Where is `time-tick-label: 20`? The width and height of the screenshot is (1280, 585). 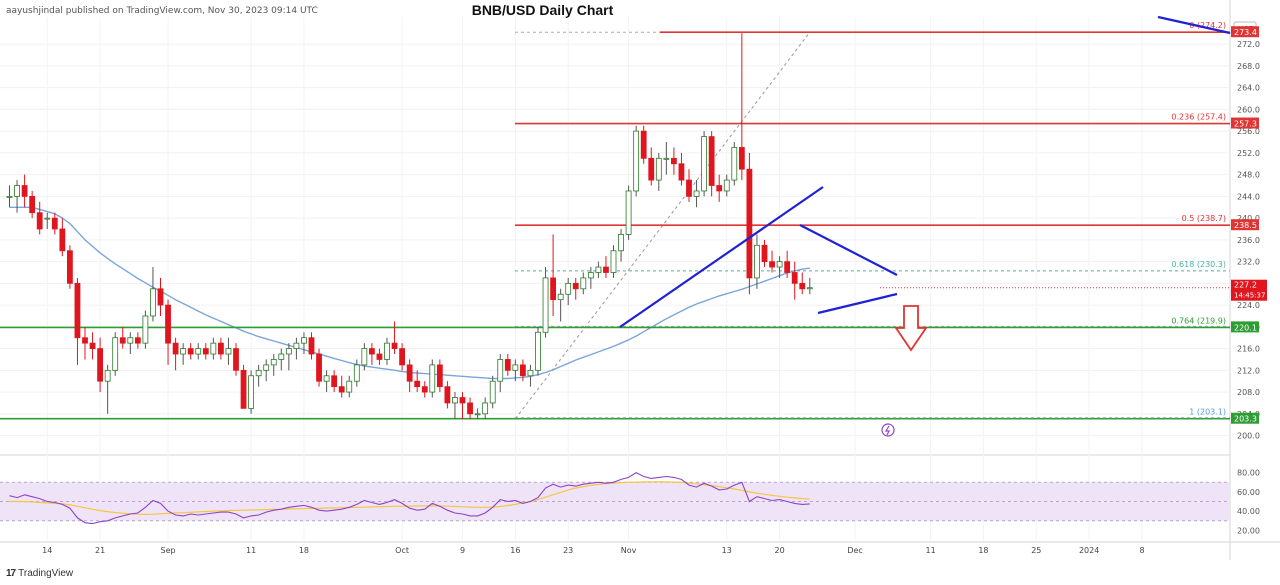 time-tick-label: 20 is located at coordinates (780, 550).